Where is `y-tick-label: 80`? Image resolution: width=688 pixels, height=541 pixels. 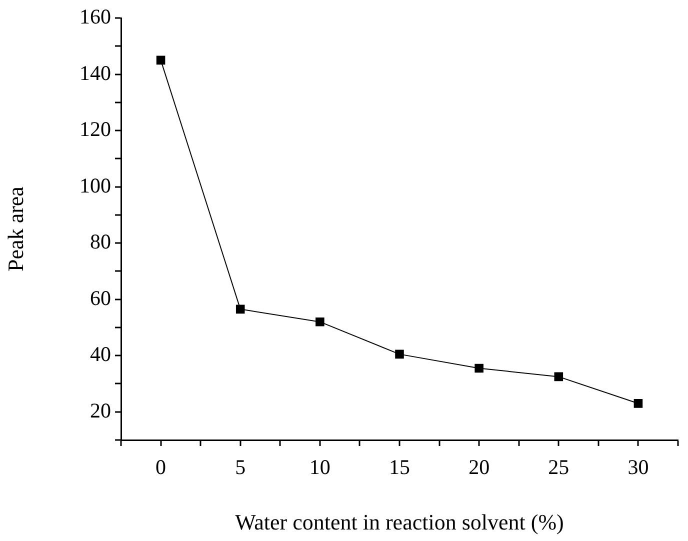
y-tick-label: 80 is located at coordinates (100, 242).